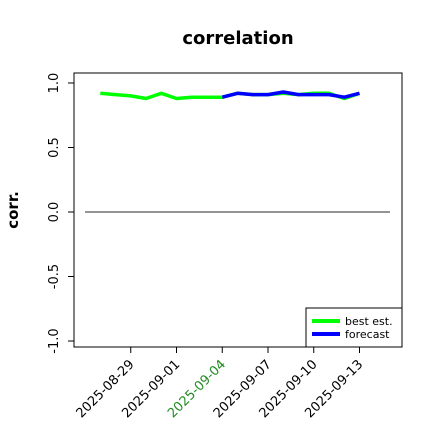 The image size is (440, 440). Describe the element at coordinates (237, 38) in the screenshot. I see `chart-title: correlation` at that location.